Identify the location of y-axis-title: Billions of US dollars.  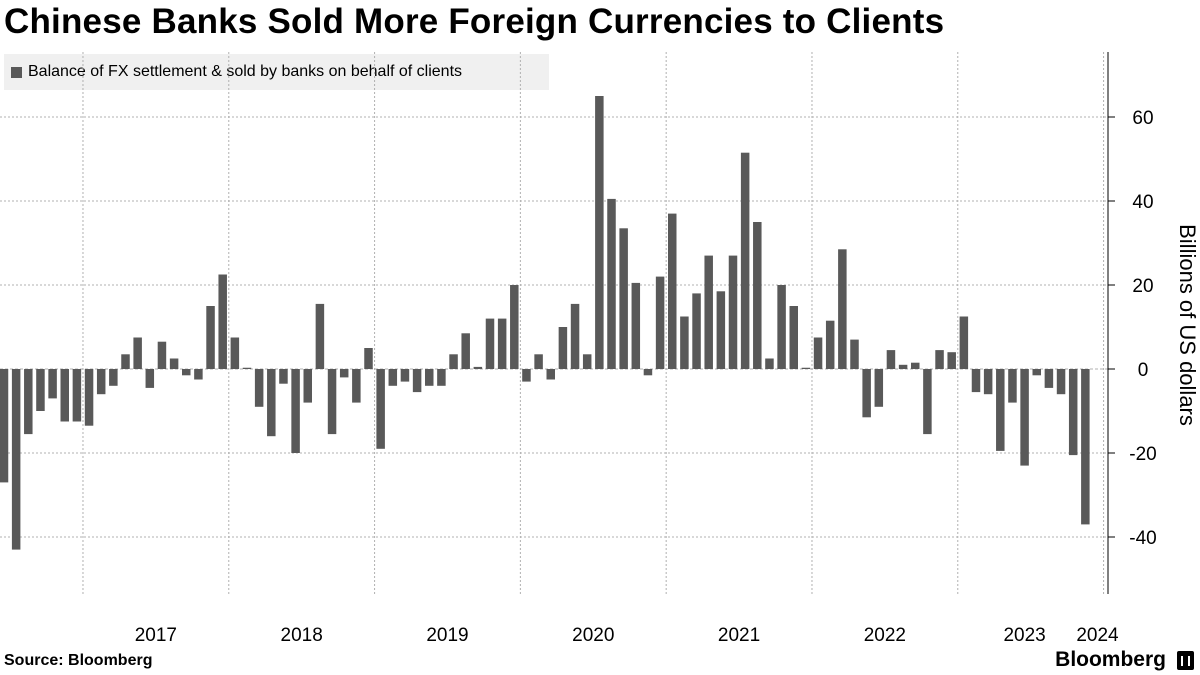
(1187, 325).